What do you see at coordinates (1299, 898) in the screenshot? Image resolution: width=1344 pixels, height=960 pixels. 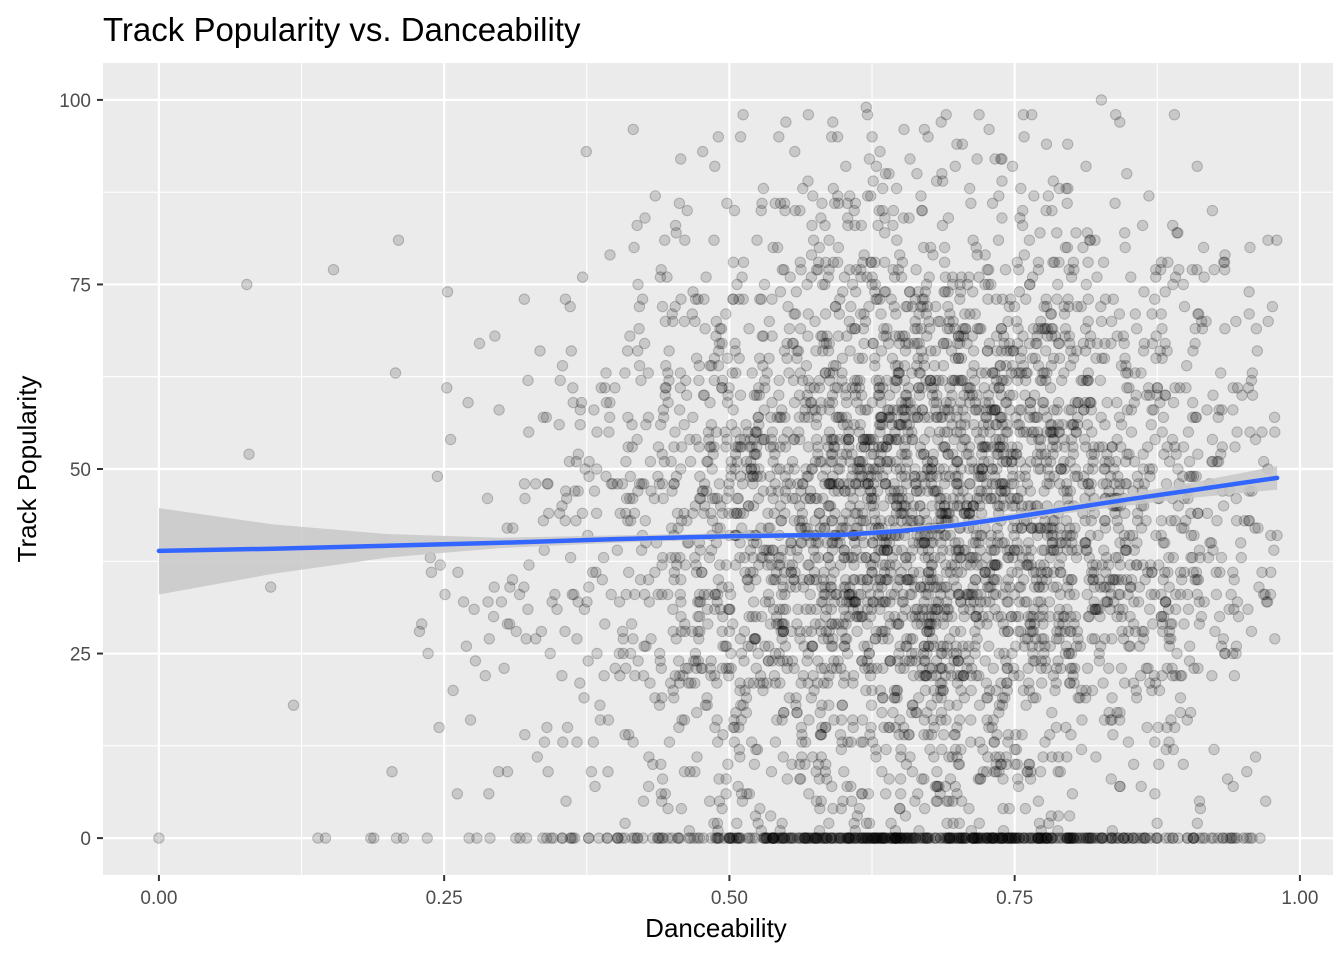 I see `x-tick-label: 1.00` at bounding box center [1299, 898].